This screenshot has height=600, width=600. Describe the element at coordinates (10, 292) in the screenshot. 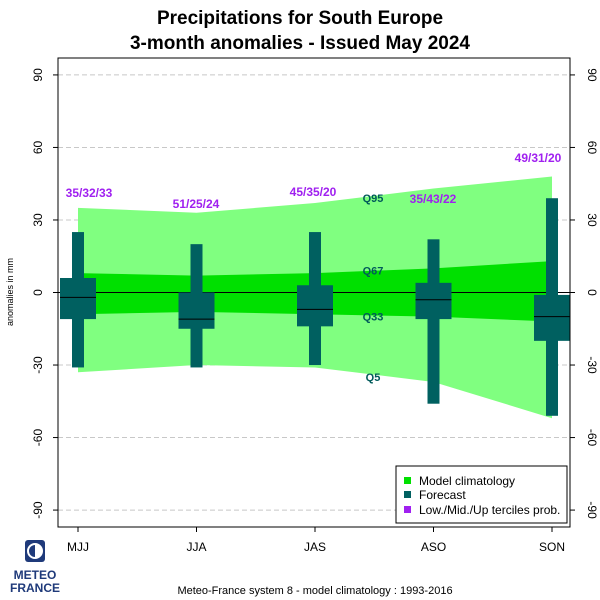

I see `y-axis-label: anomalies in mm` at that location.